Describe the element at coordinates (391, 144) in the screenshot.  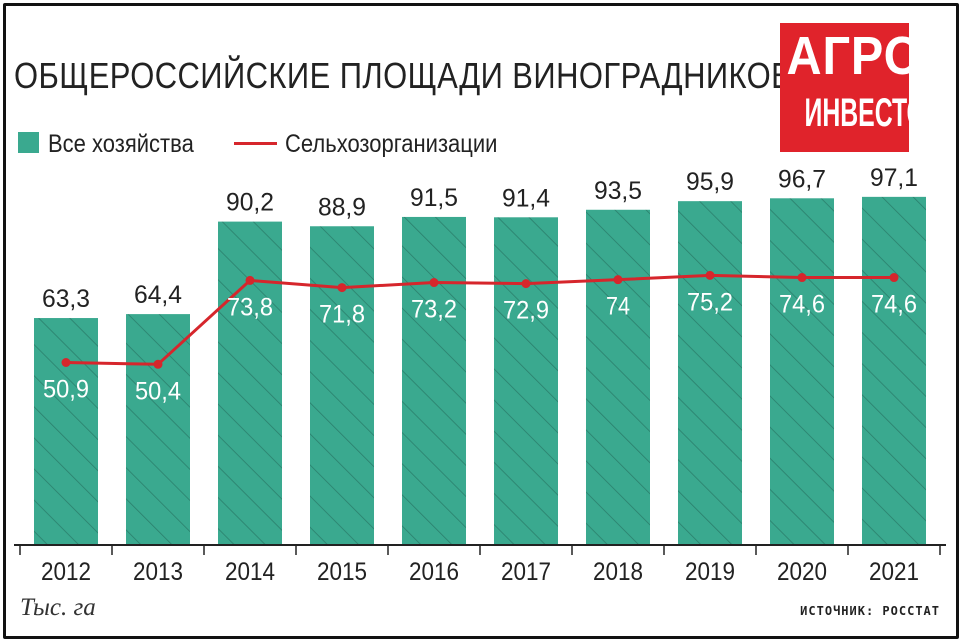
I see `legend-label-agri-orgs: Сельхозорганизации` at that location.